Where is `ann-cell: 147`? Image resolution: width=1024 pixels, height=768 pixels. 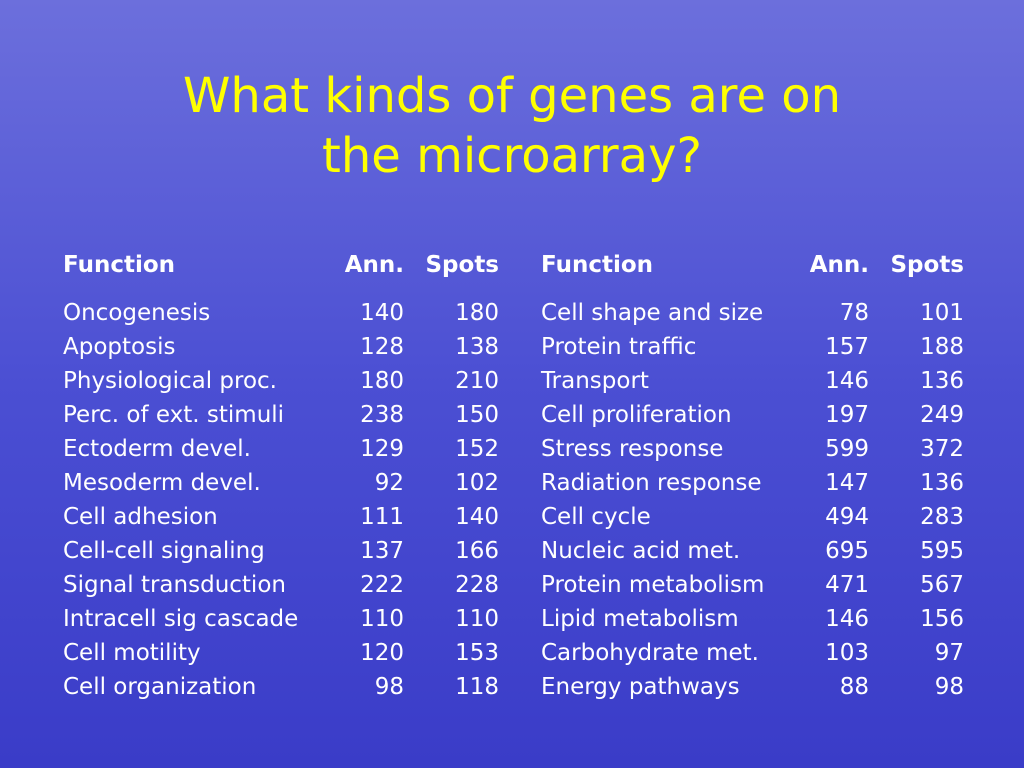
ann-cell: 147 is located at coordinates (847, 483).